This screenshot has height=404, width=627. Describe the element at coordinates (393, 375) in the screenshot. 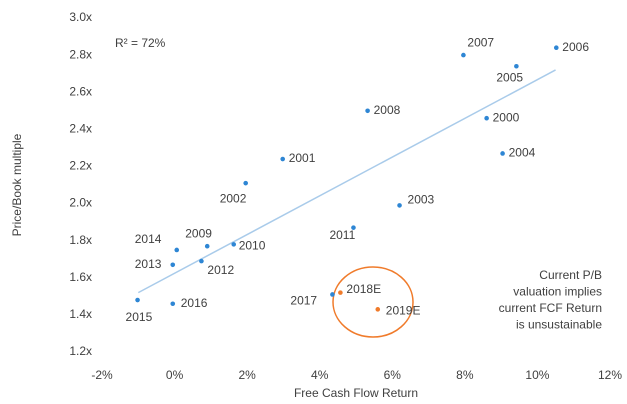

I see `x-tick-label: 6%` at that location.